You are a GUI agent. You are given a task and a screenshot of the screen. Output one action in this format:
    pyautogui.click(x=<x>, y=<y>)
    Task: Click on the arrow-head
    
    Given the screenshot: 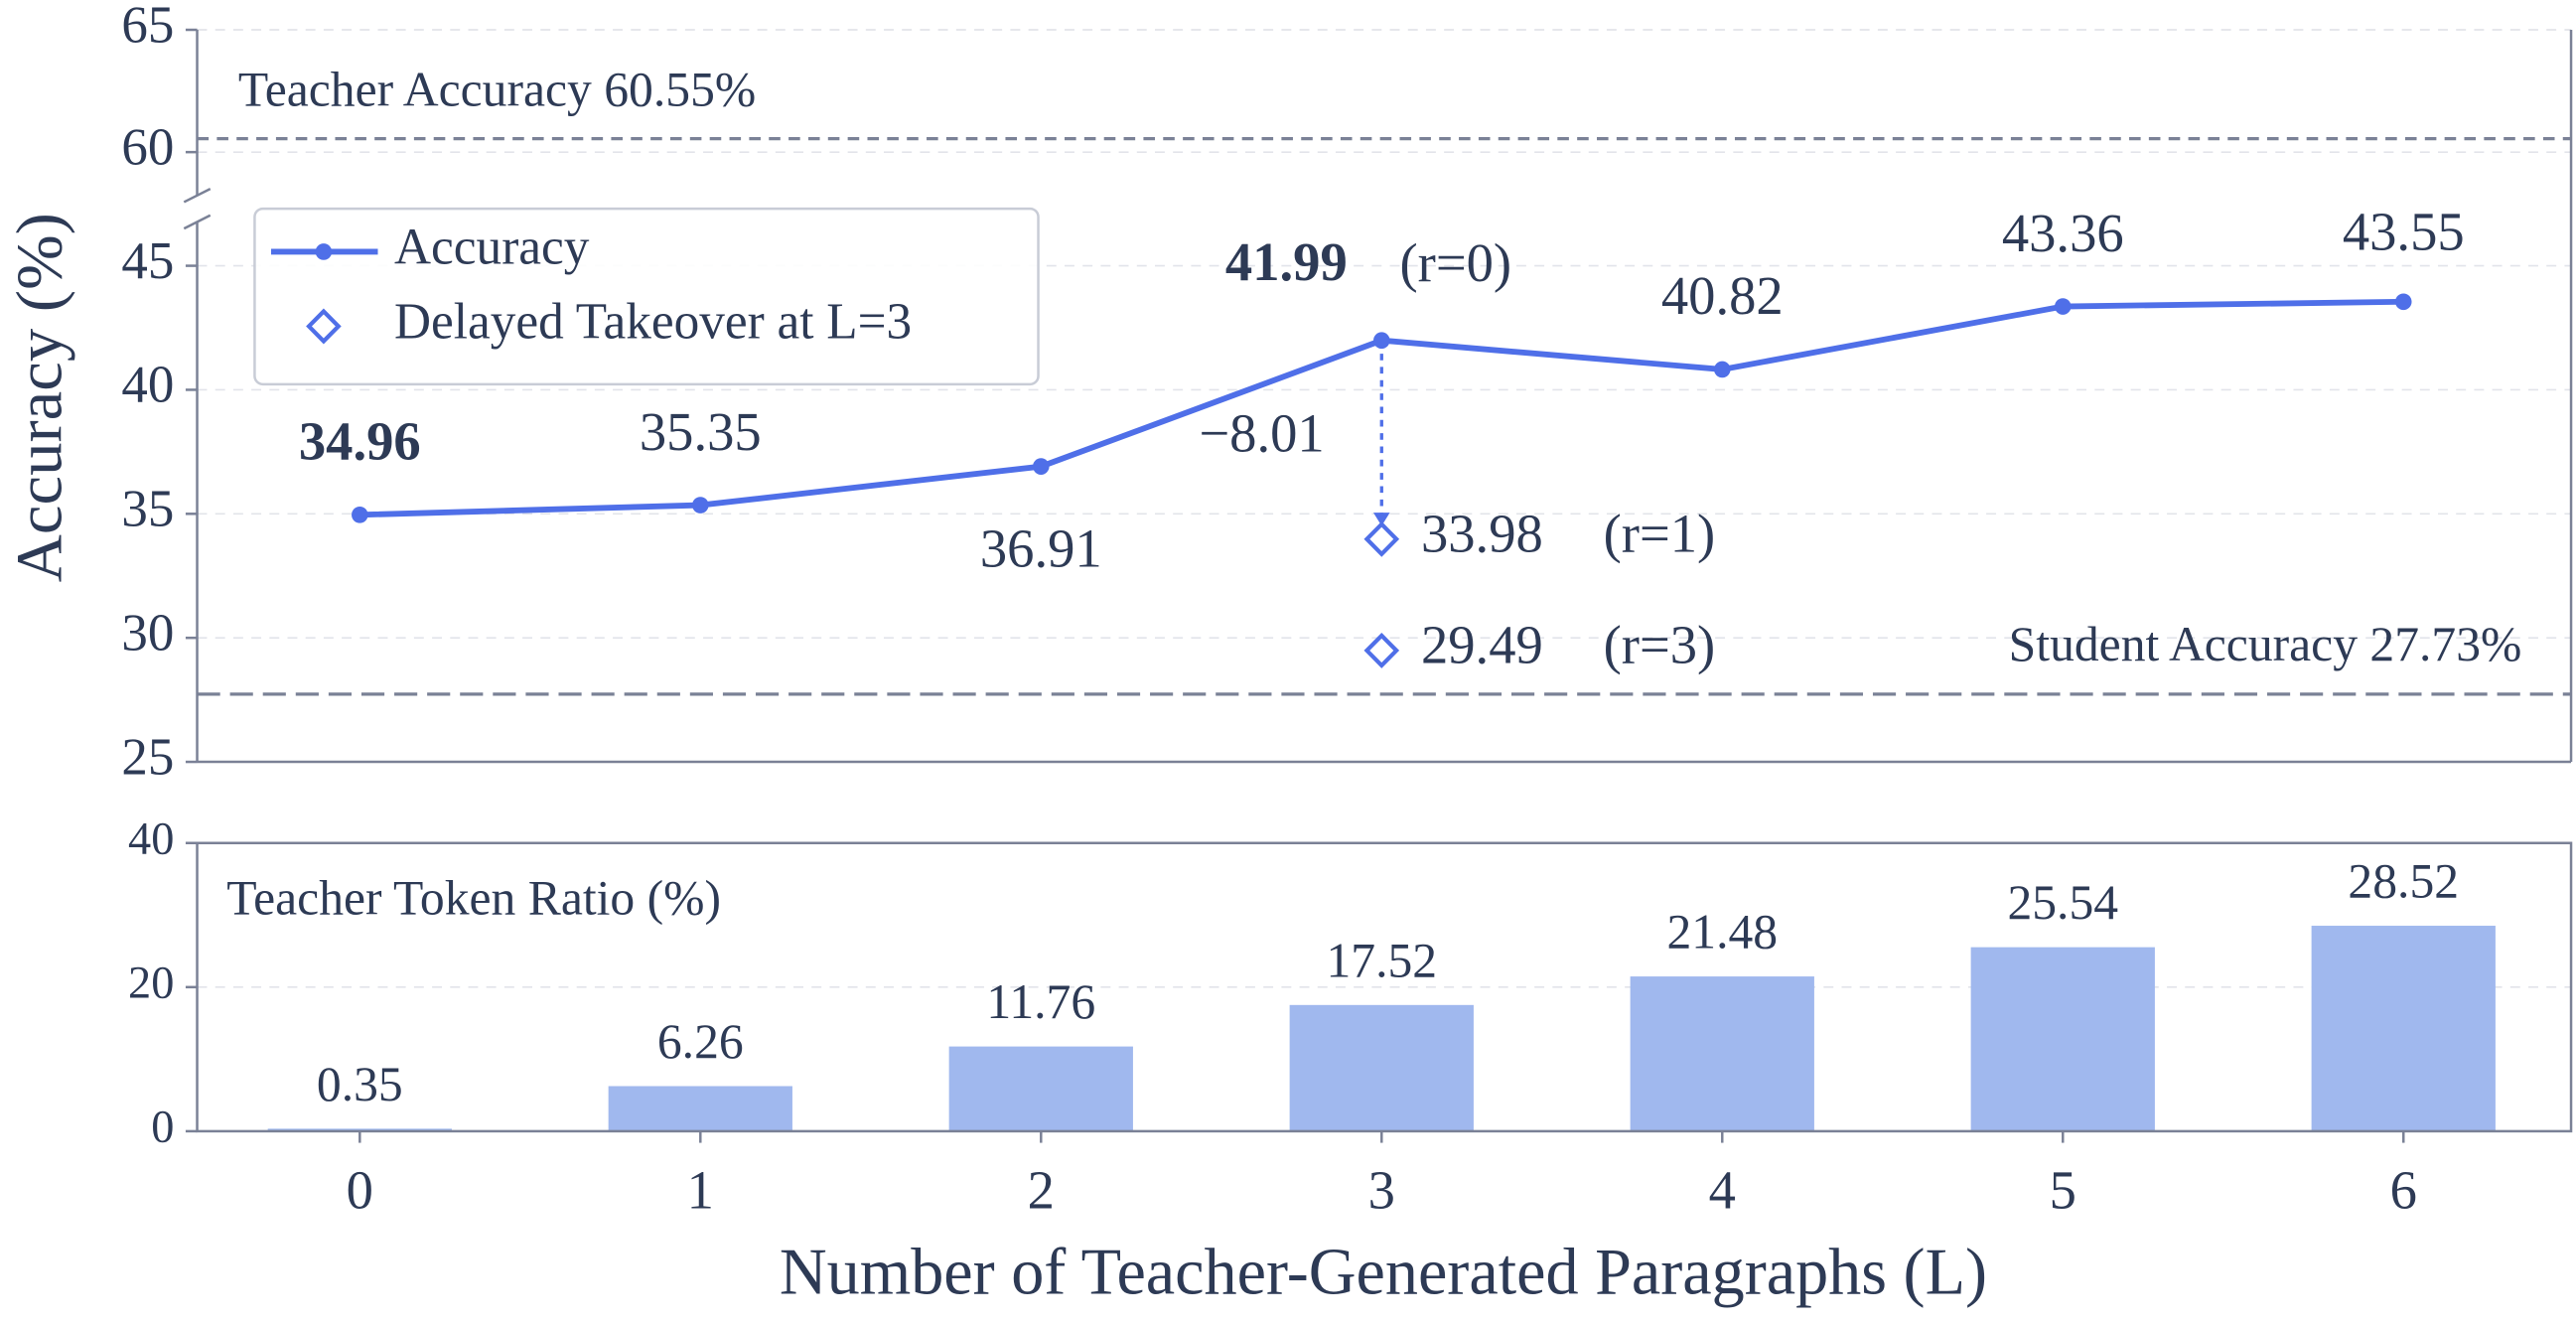 What is the action you would take?
    pyautogui.click(x=1381, y=519)
    